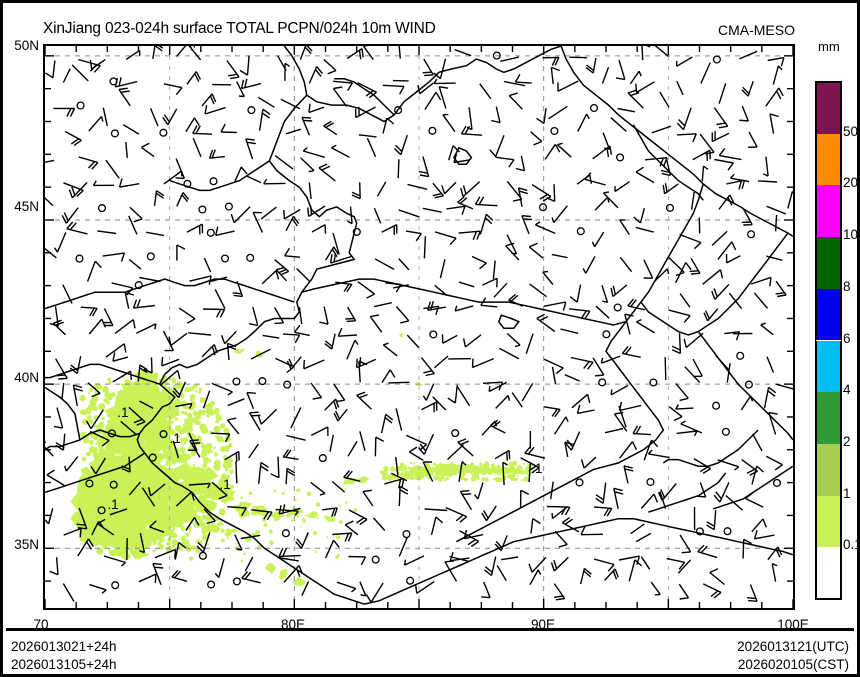 Image resolution: width=860 pixels, height=677 pixels. I want to click on colorbar, so click(828, 340).